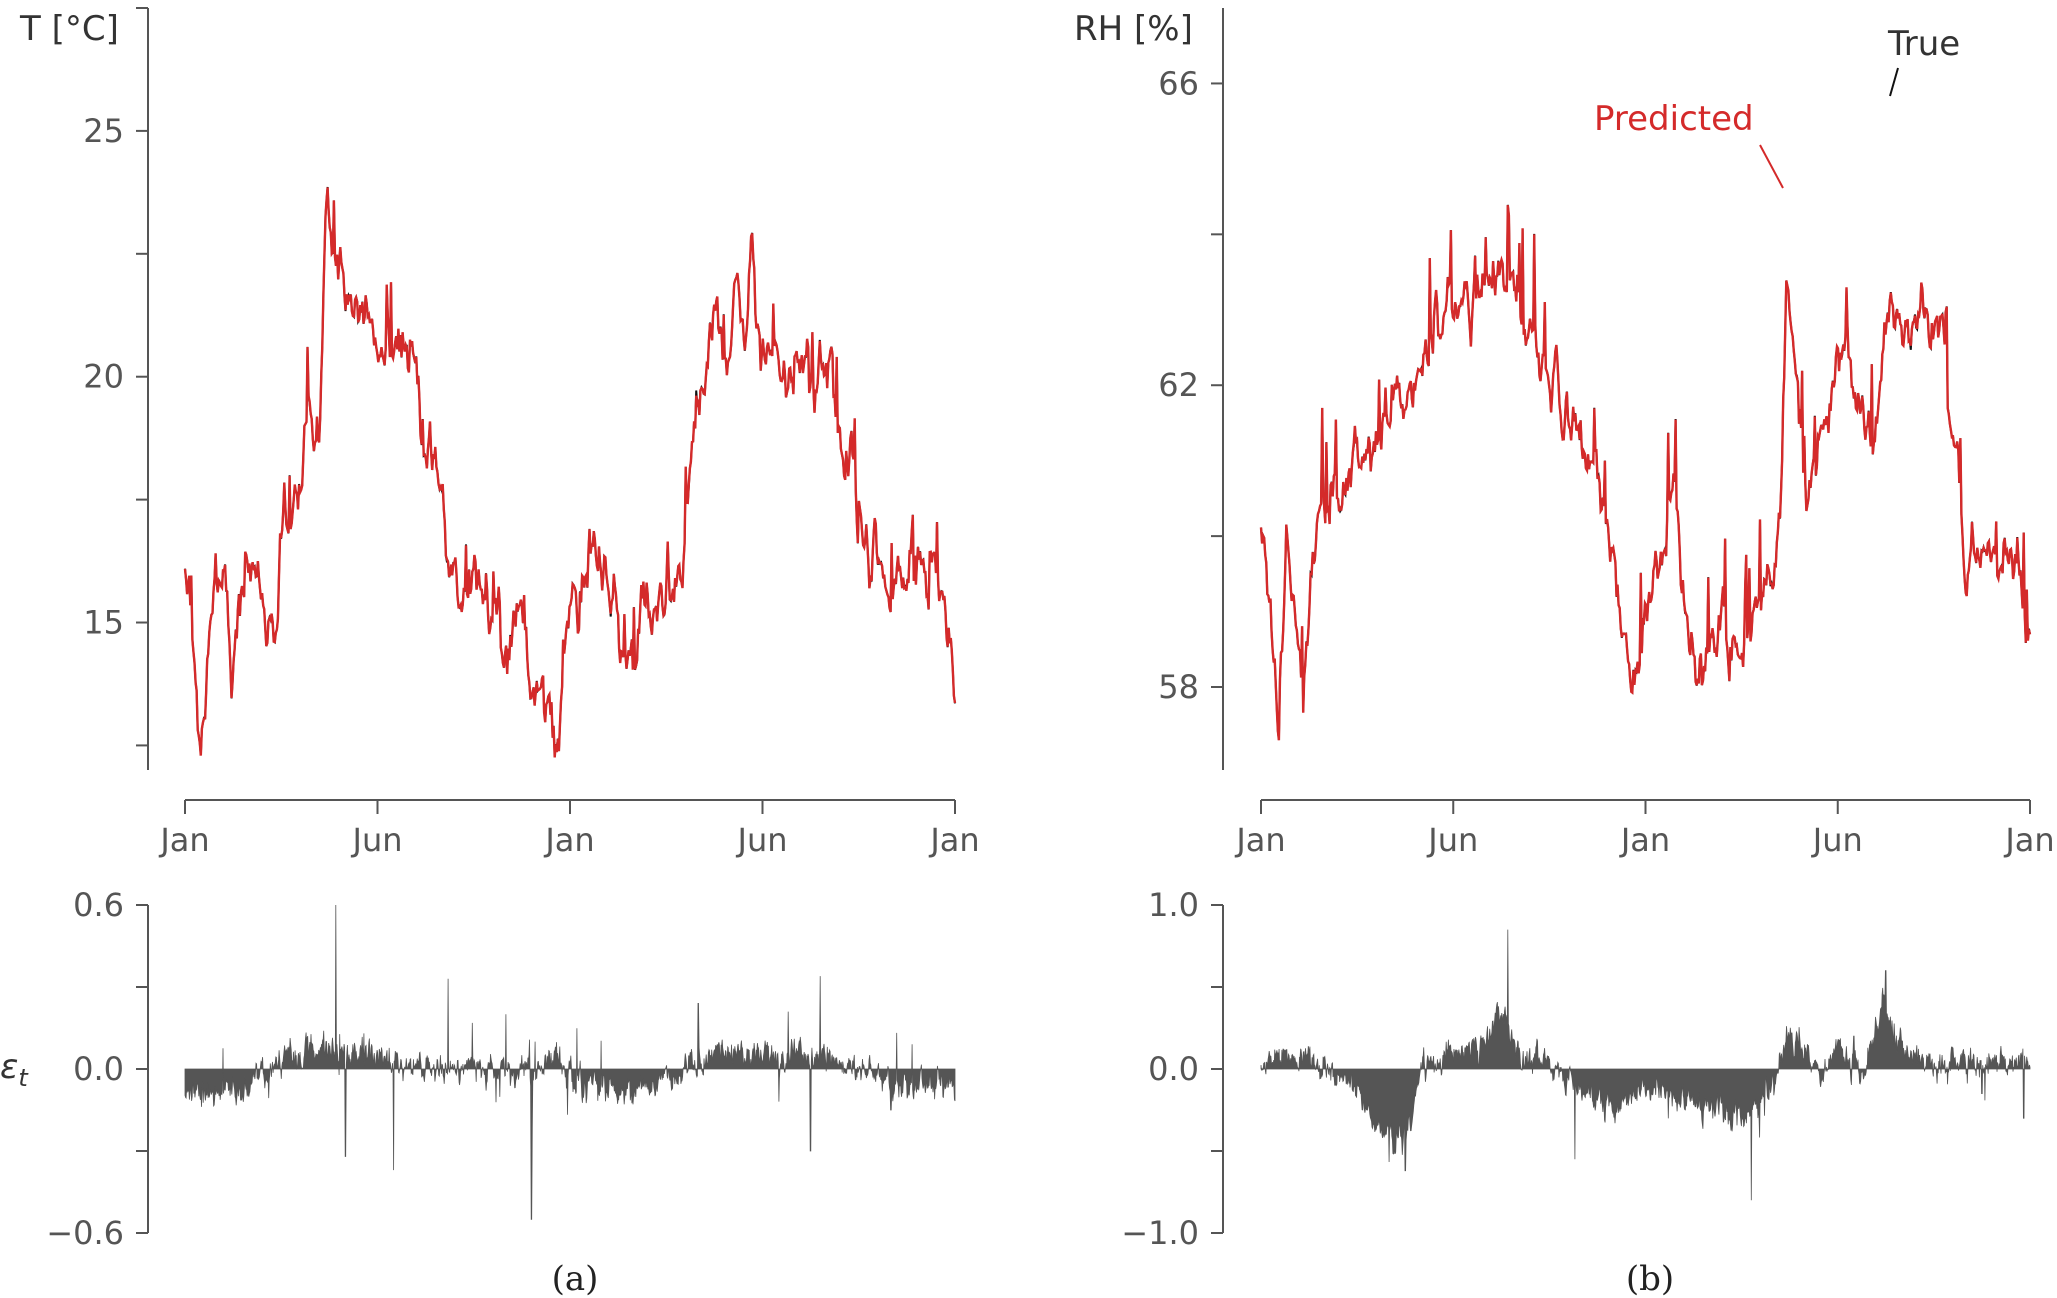 This screenshot has width=2057, height=1298. What do you see at coordinates (1173, 905) in the screenshot?
I see `y-tick-label: 1.0` at bounding box center [1173, 905].